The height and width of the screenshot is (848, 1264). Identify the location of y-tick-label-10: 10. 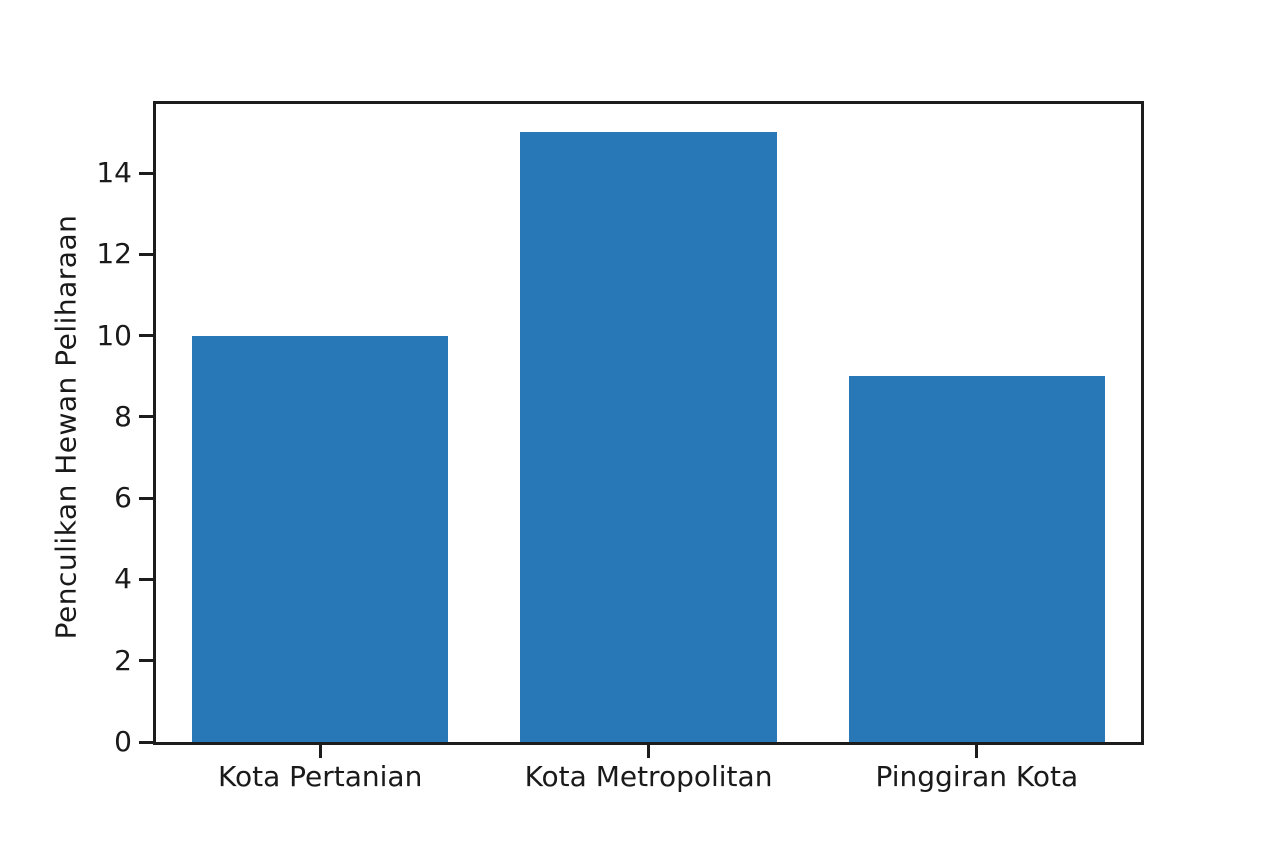
(114, 335).